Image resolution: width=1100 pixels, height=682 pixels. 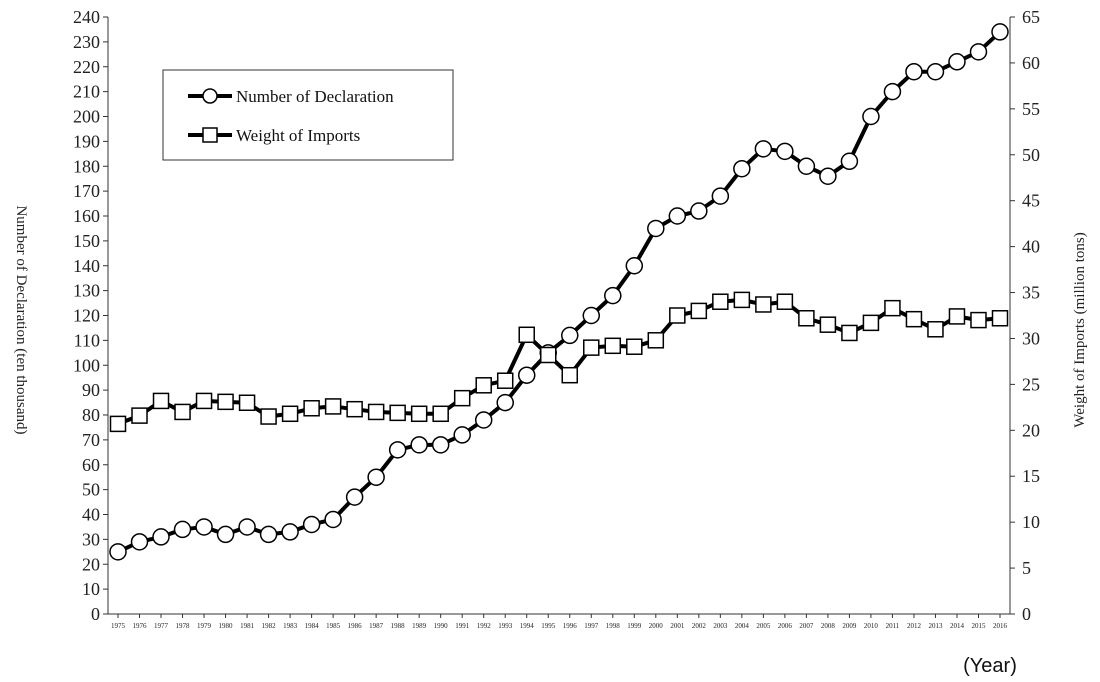 I want to click on x-tick-label: 2000, so click(x=656, y=626).